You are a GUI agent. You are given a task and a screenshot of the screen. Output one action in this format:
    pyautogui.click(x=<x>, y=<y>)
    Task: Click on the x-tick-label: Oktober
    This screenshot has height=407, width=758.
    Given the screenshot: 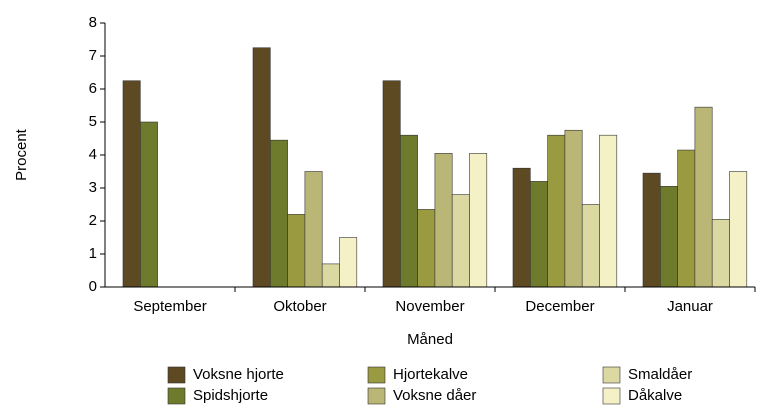 What is the action you would take?
    pyautogui.click(x=299, y=306)
    